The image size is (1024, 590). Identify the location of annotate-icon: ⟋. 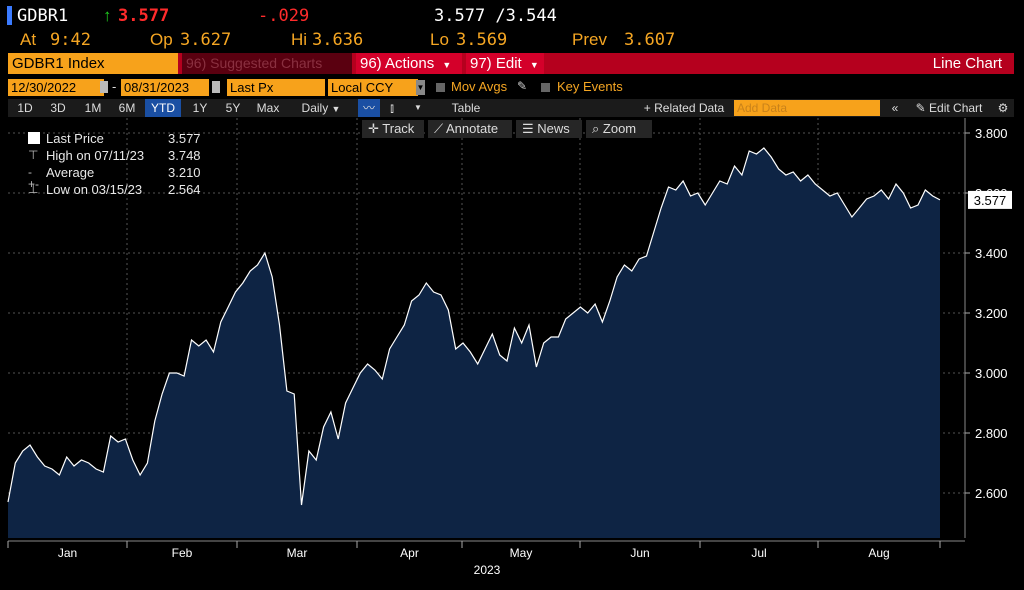
(440, 128).